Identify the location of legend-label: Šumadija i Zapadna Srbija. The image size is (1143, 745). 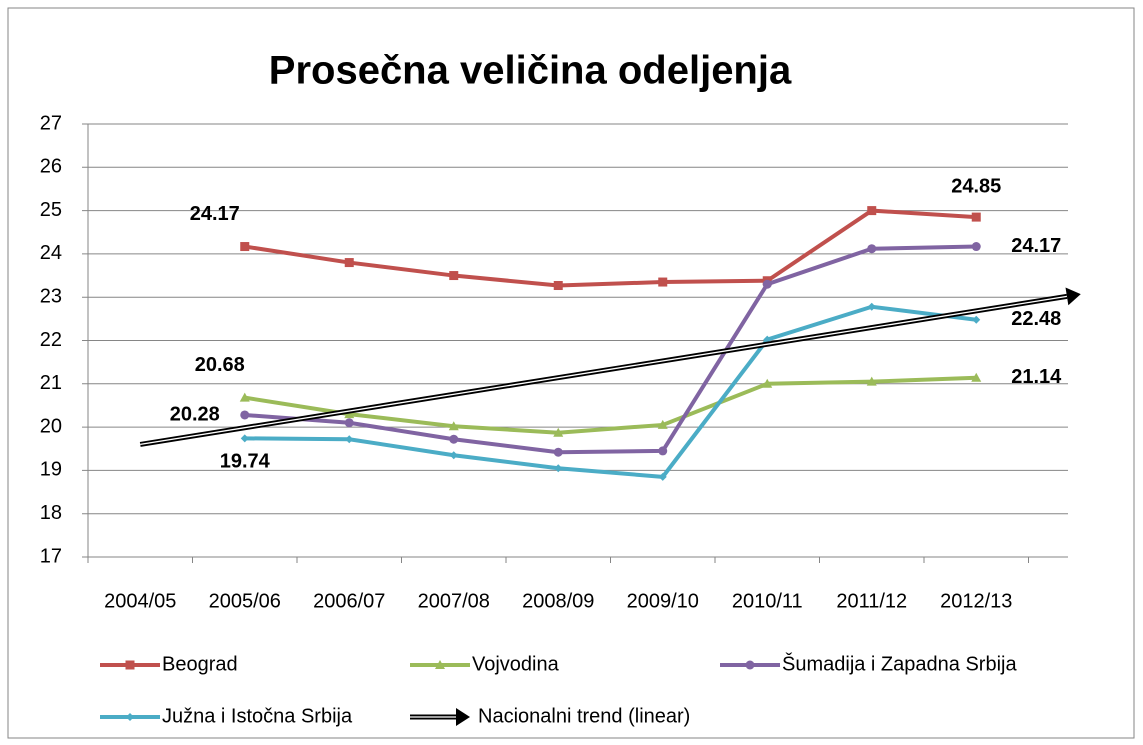
(899, 663).